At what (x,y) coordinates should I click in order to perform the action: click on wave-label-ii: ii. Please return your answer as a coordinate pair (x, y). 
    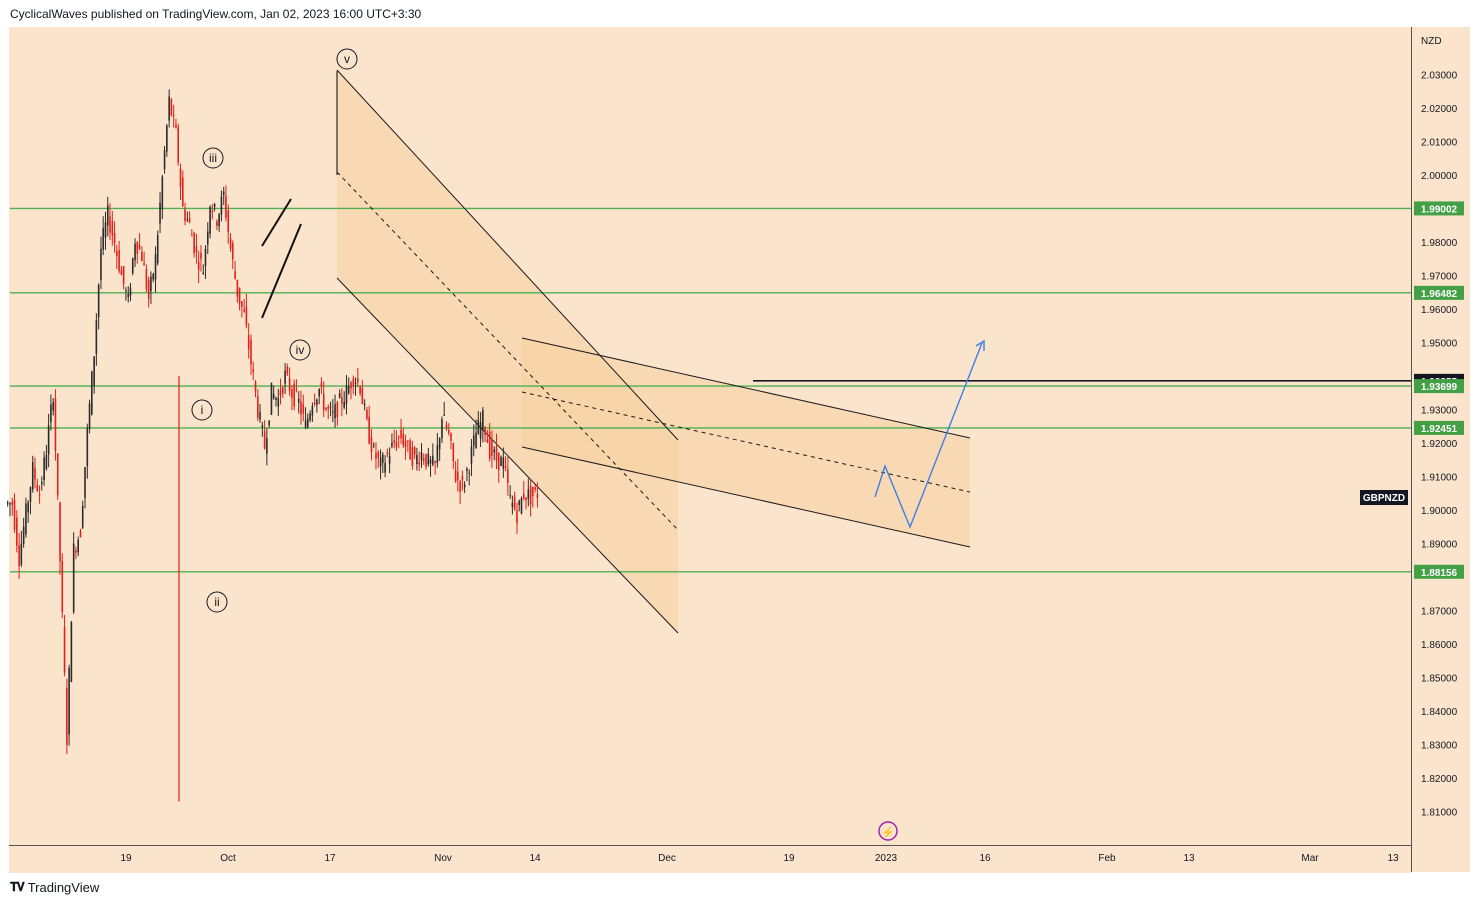
    Looking at the image, I should click on (216, 602).